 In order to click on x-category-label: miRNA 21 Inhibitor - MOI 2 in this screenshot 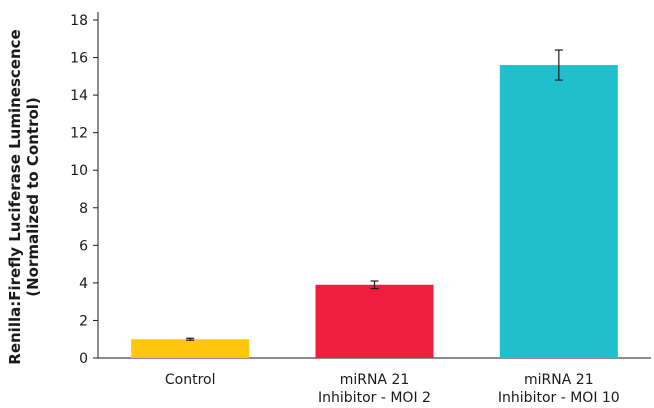, I will do `click(374, 389)`.